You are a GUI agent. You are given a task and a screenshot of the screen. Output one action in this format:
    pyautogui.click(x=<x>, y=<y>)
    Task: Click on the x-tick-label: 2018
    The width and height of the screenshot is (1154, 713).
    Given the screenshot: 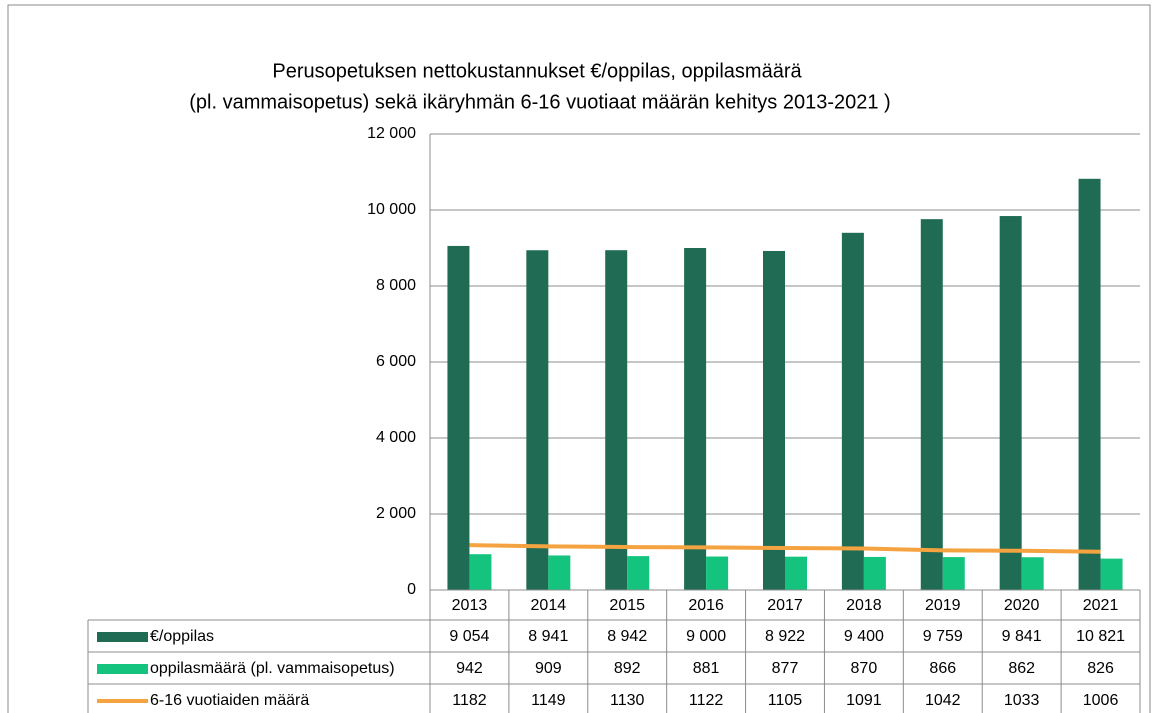 What is the action you would take?
    pyautogui.click(x=864, y=605)
    